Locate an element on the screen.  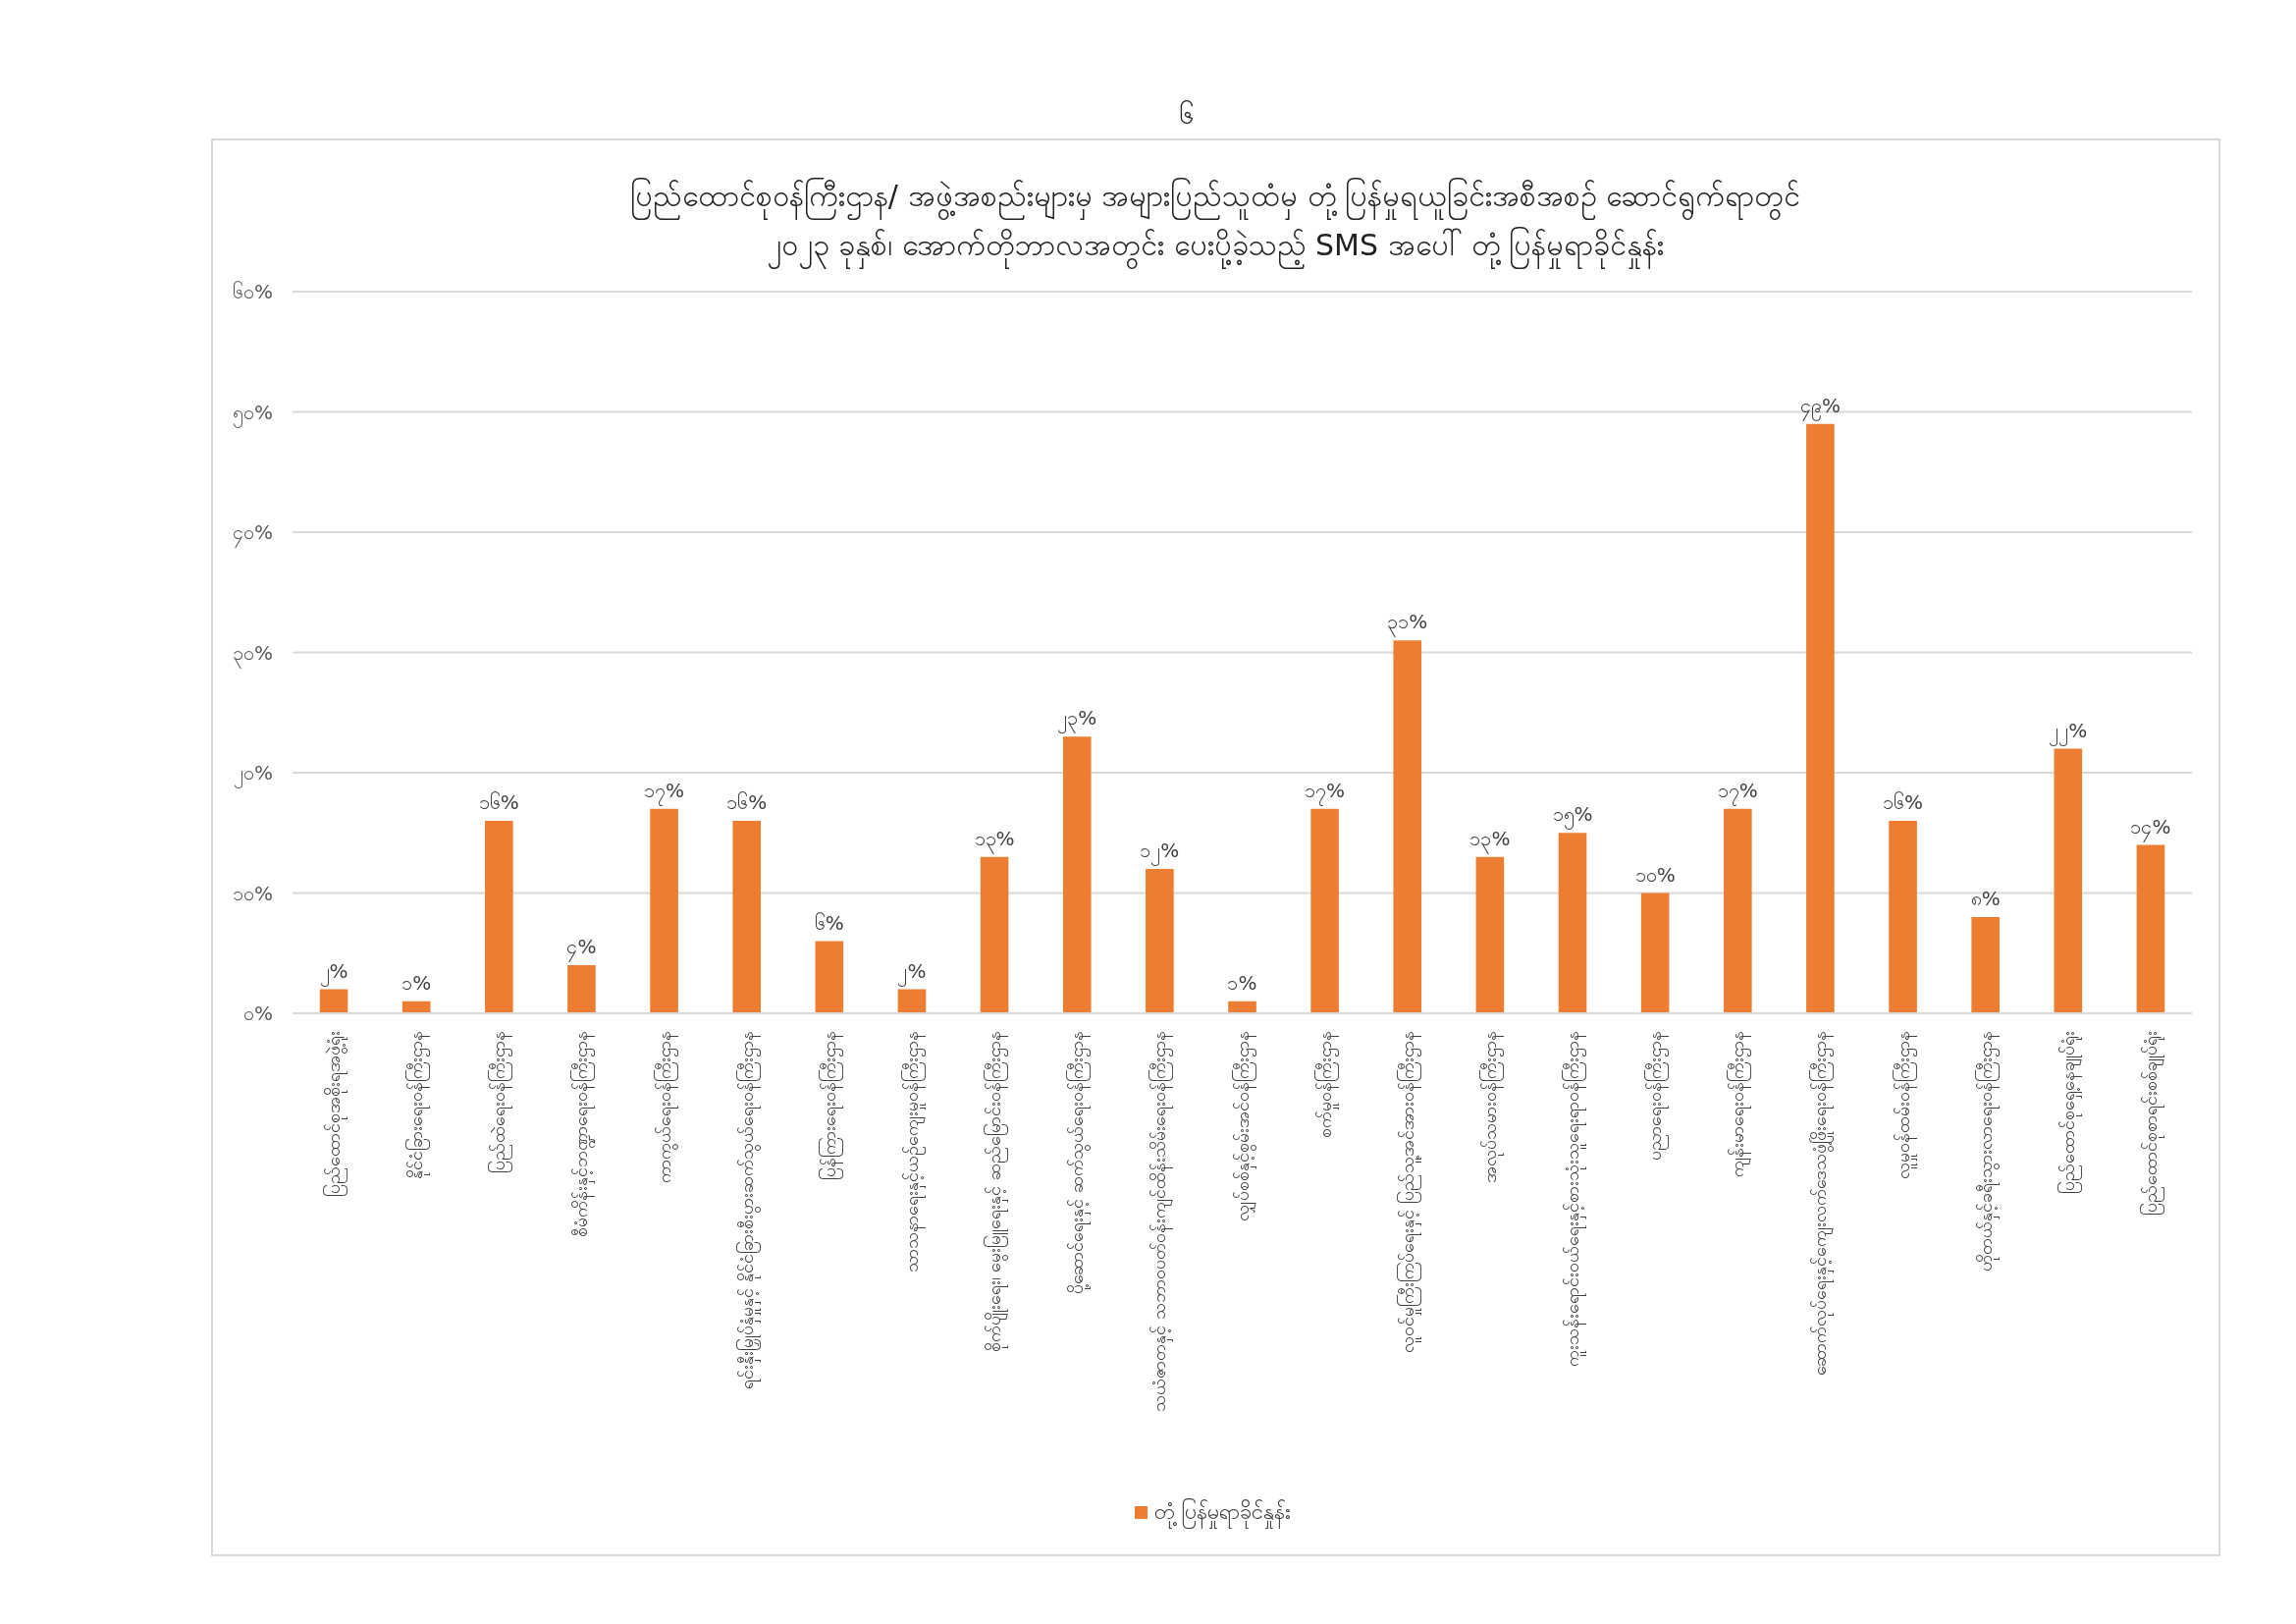
x-tick-label: ပြည်ထောင်စုရှေ့နေချုပ်ရုံး is located at coordinates (2069, 1112).